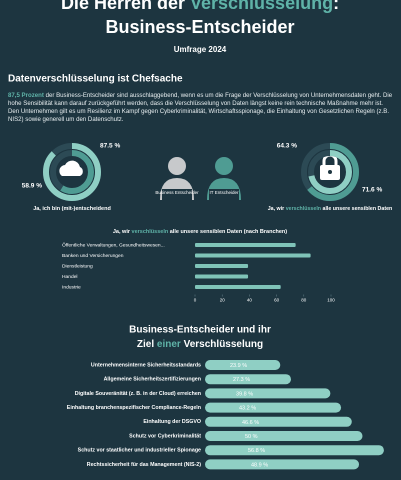  What do you see at coordinates (277, 300) in the screenshot?
I see `x-tick-label: 60` at bounding box center [277, 300].